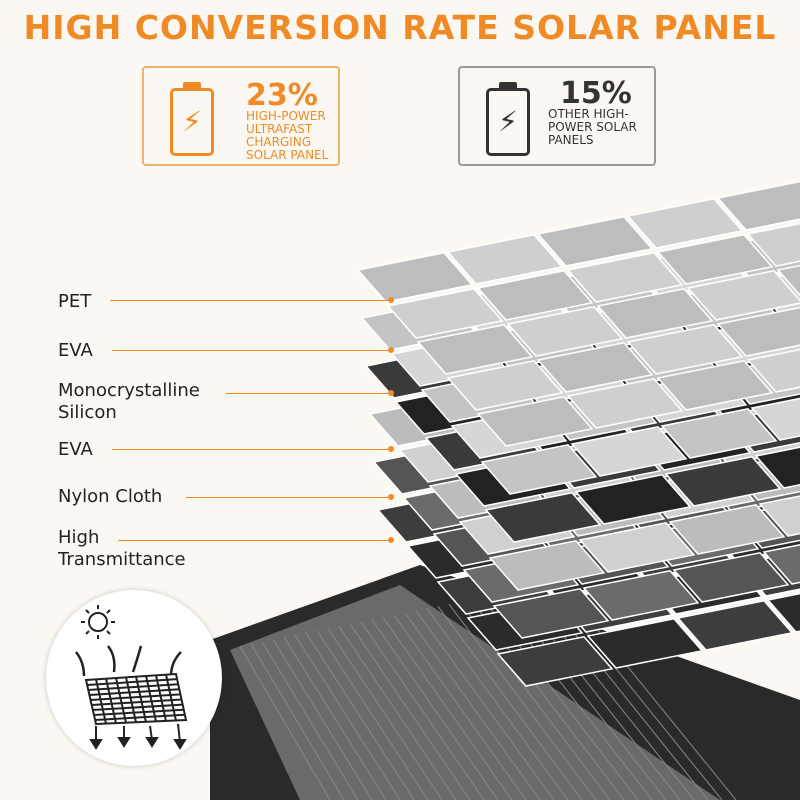  What do you see at coordinates (596, 93) in the screenshot?
I see `percent-value: 15%` at bounding box center [596, 93].